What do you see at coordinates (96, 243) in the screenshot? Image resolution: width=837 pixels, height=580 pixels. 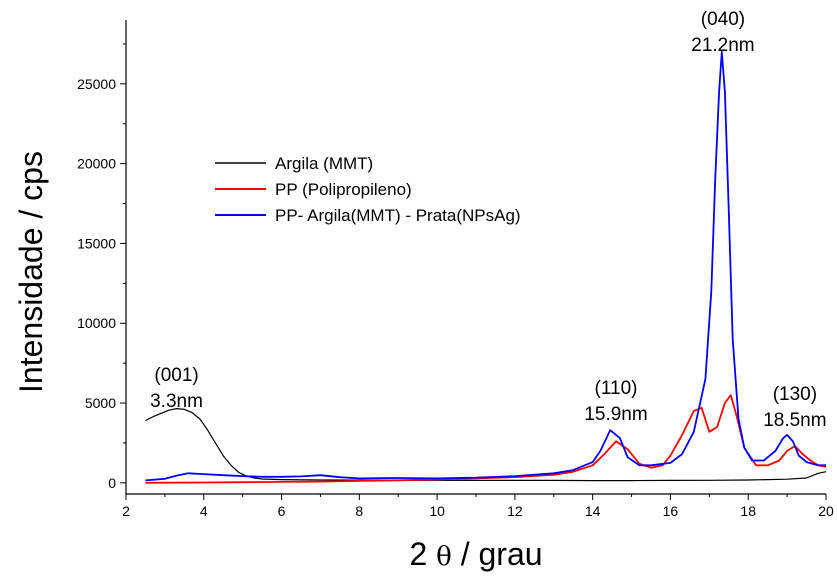 I see `y-tick-label: 15000` at bounding box center [96, 243].